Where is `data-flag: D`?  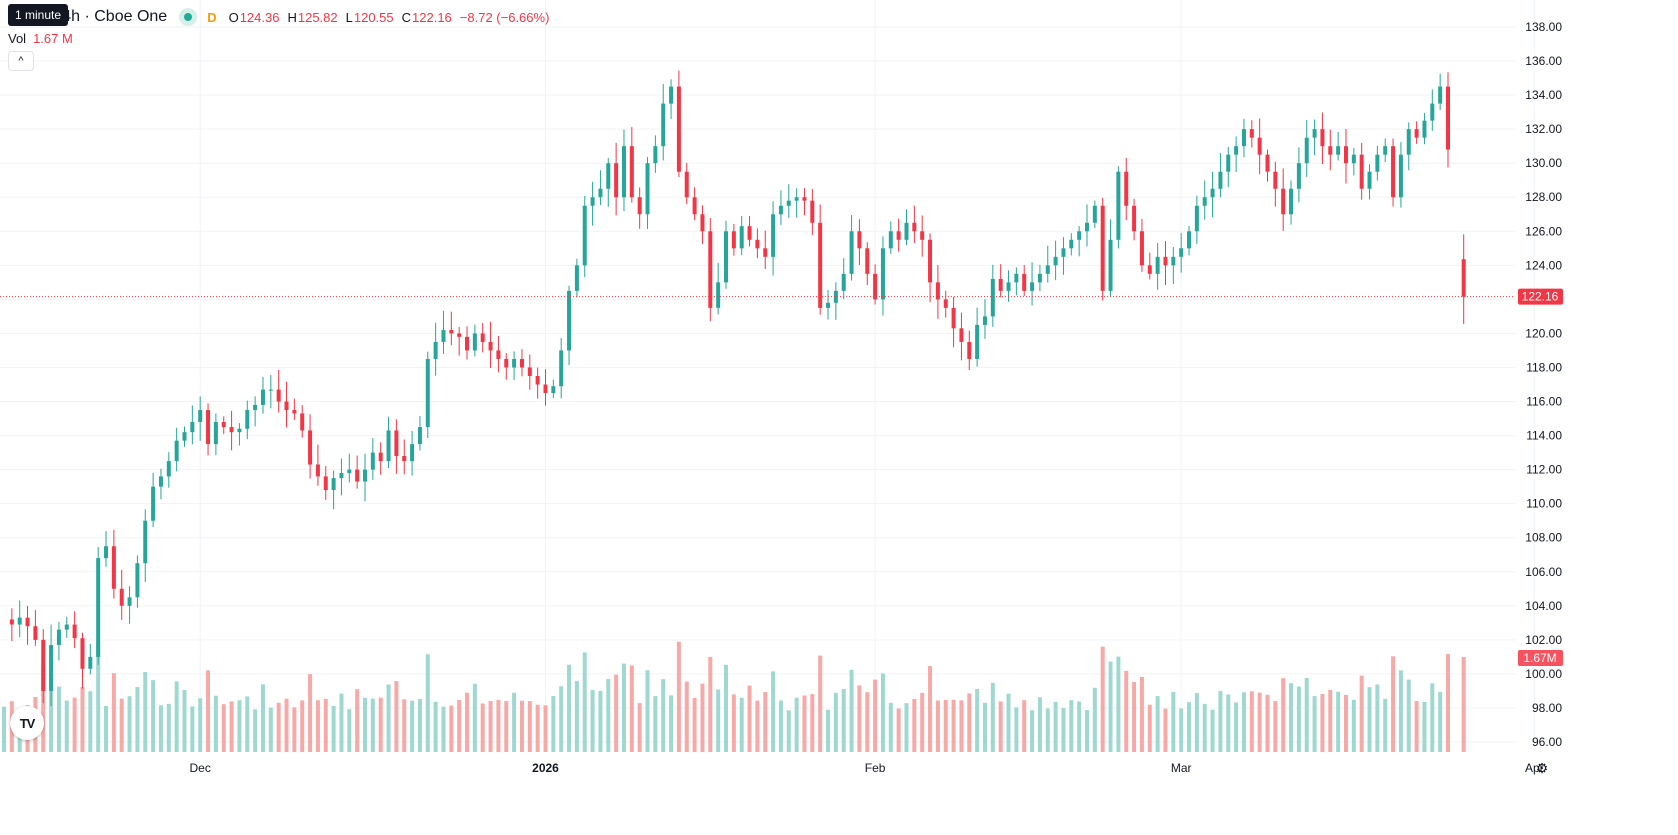 data-flag: D is located at coordinates (212, 17).